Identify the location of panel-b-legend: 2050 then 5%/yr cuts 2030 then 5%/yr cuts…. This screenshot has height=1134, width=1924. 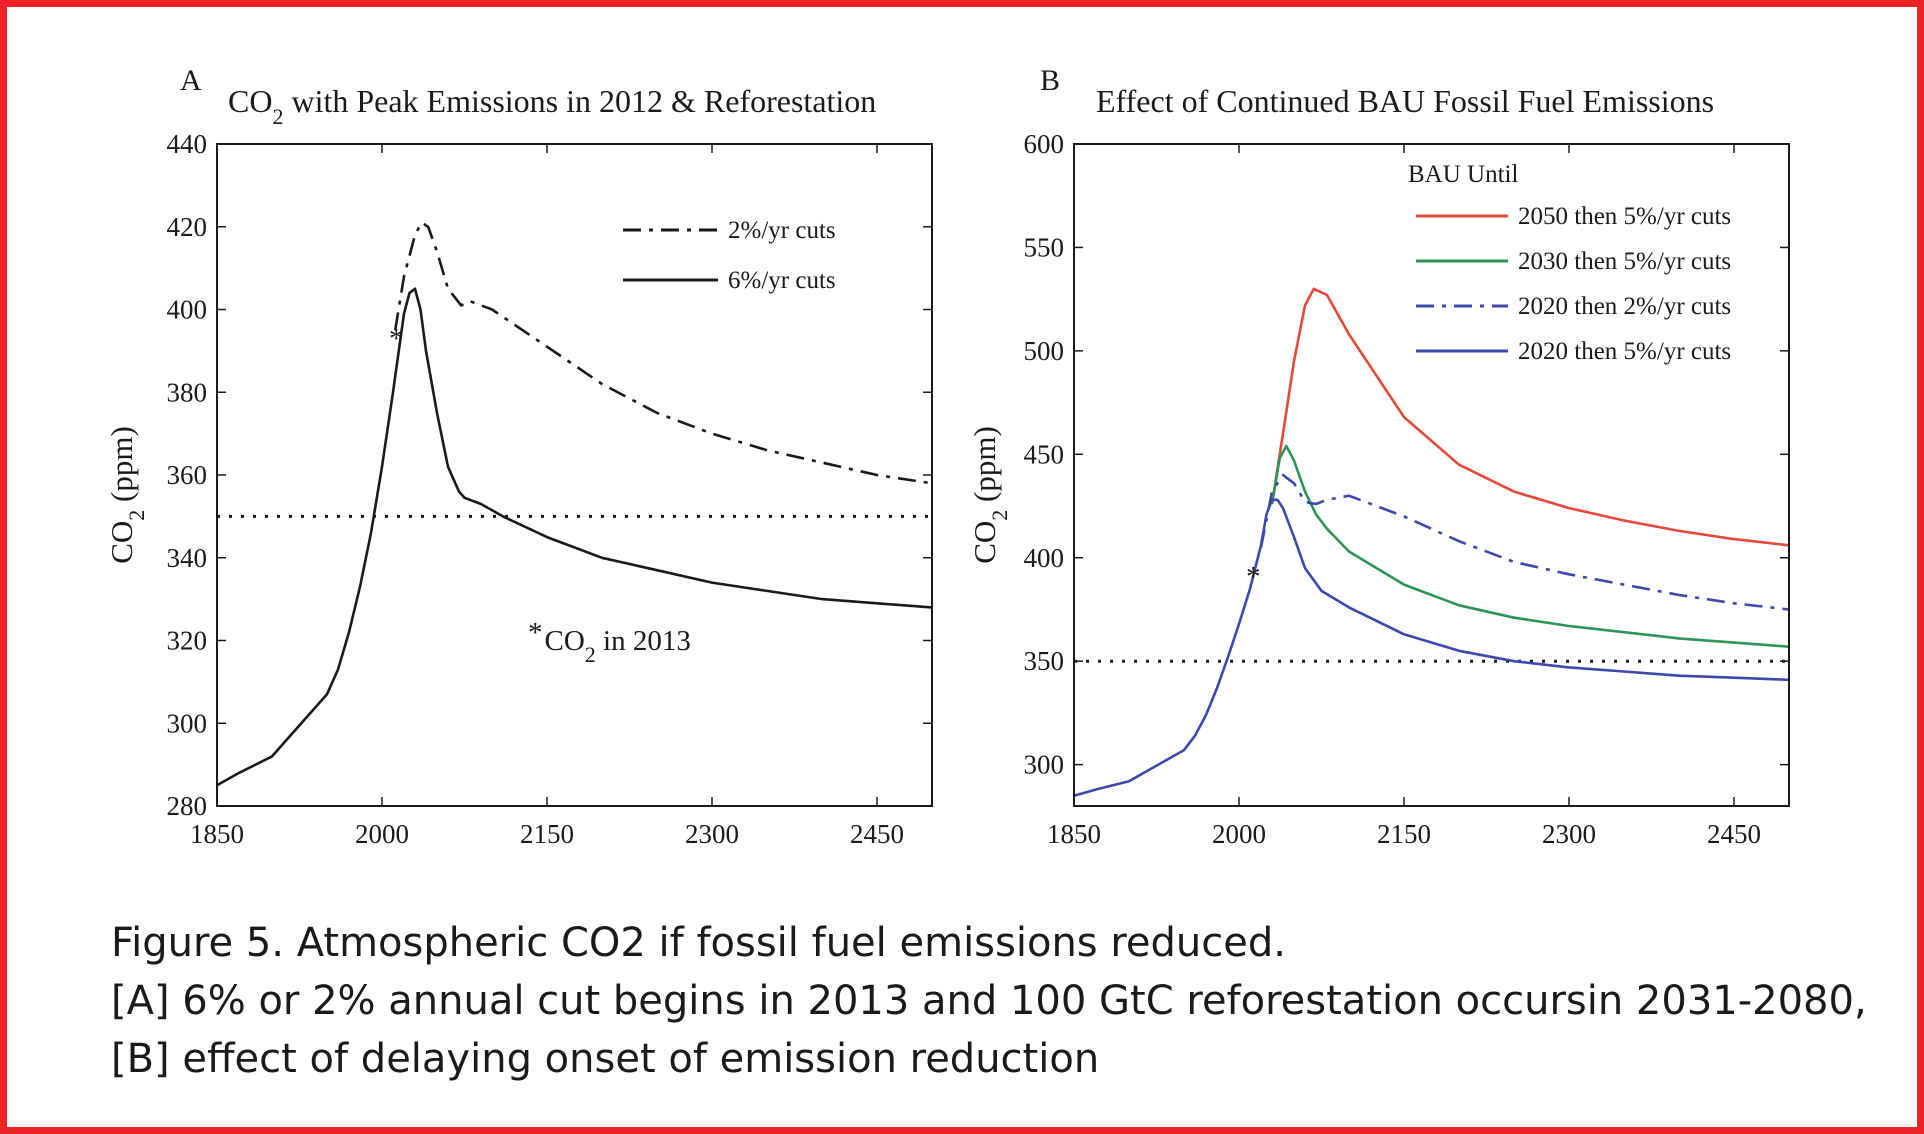
(1573, 284).